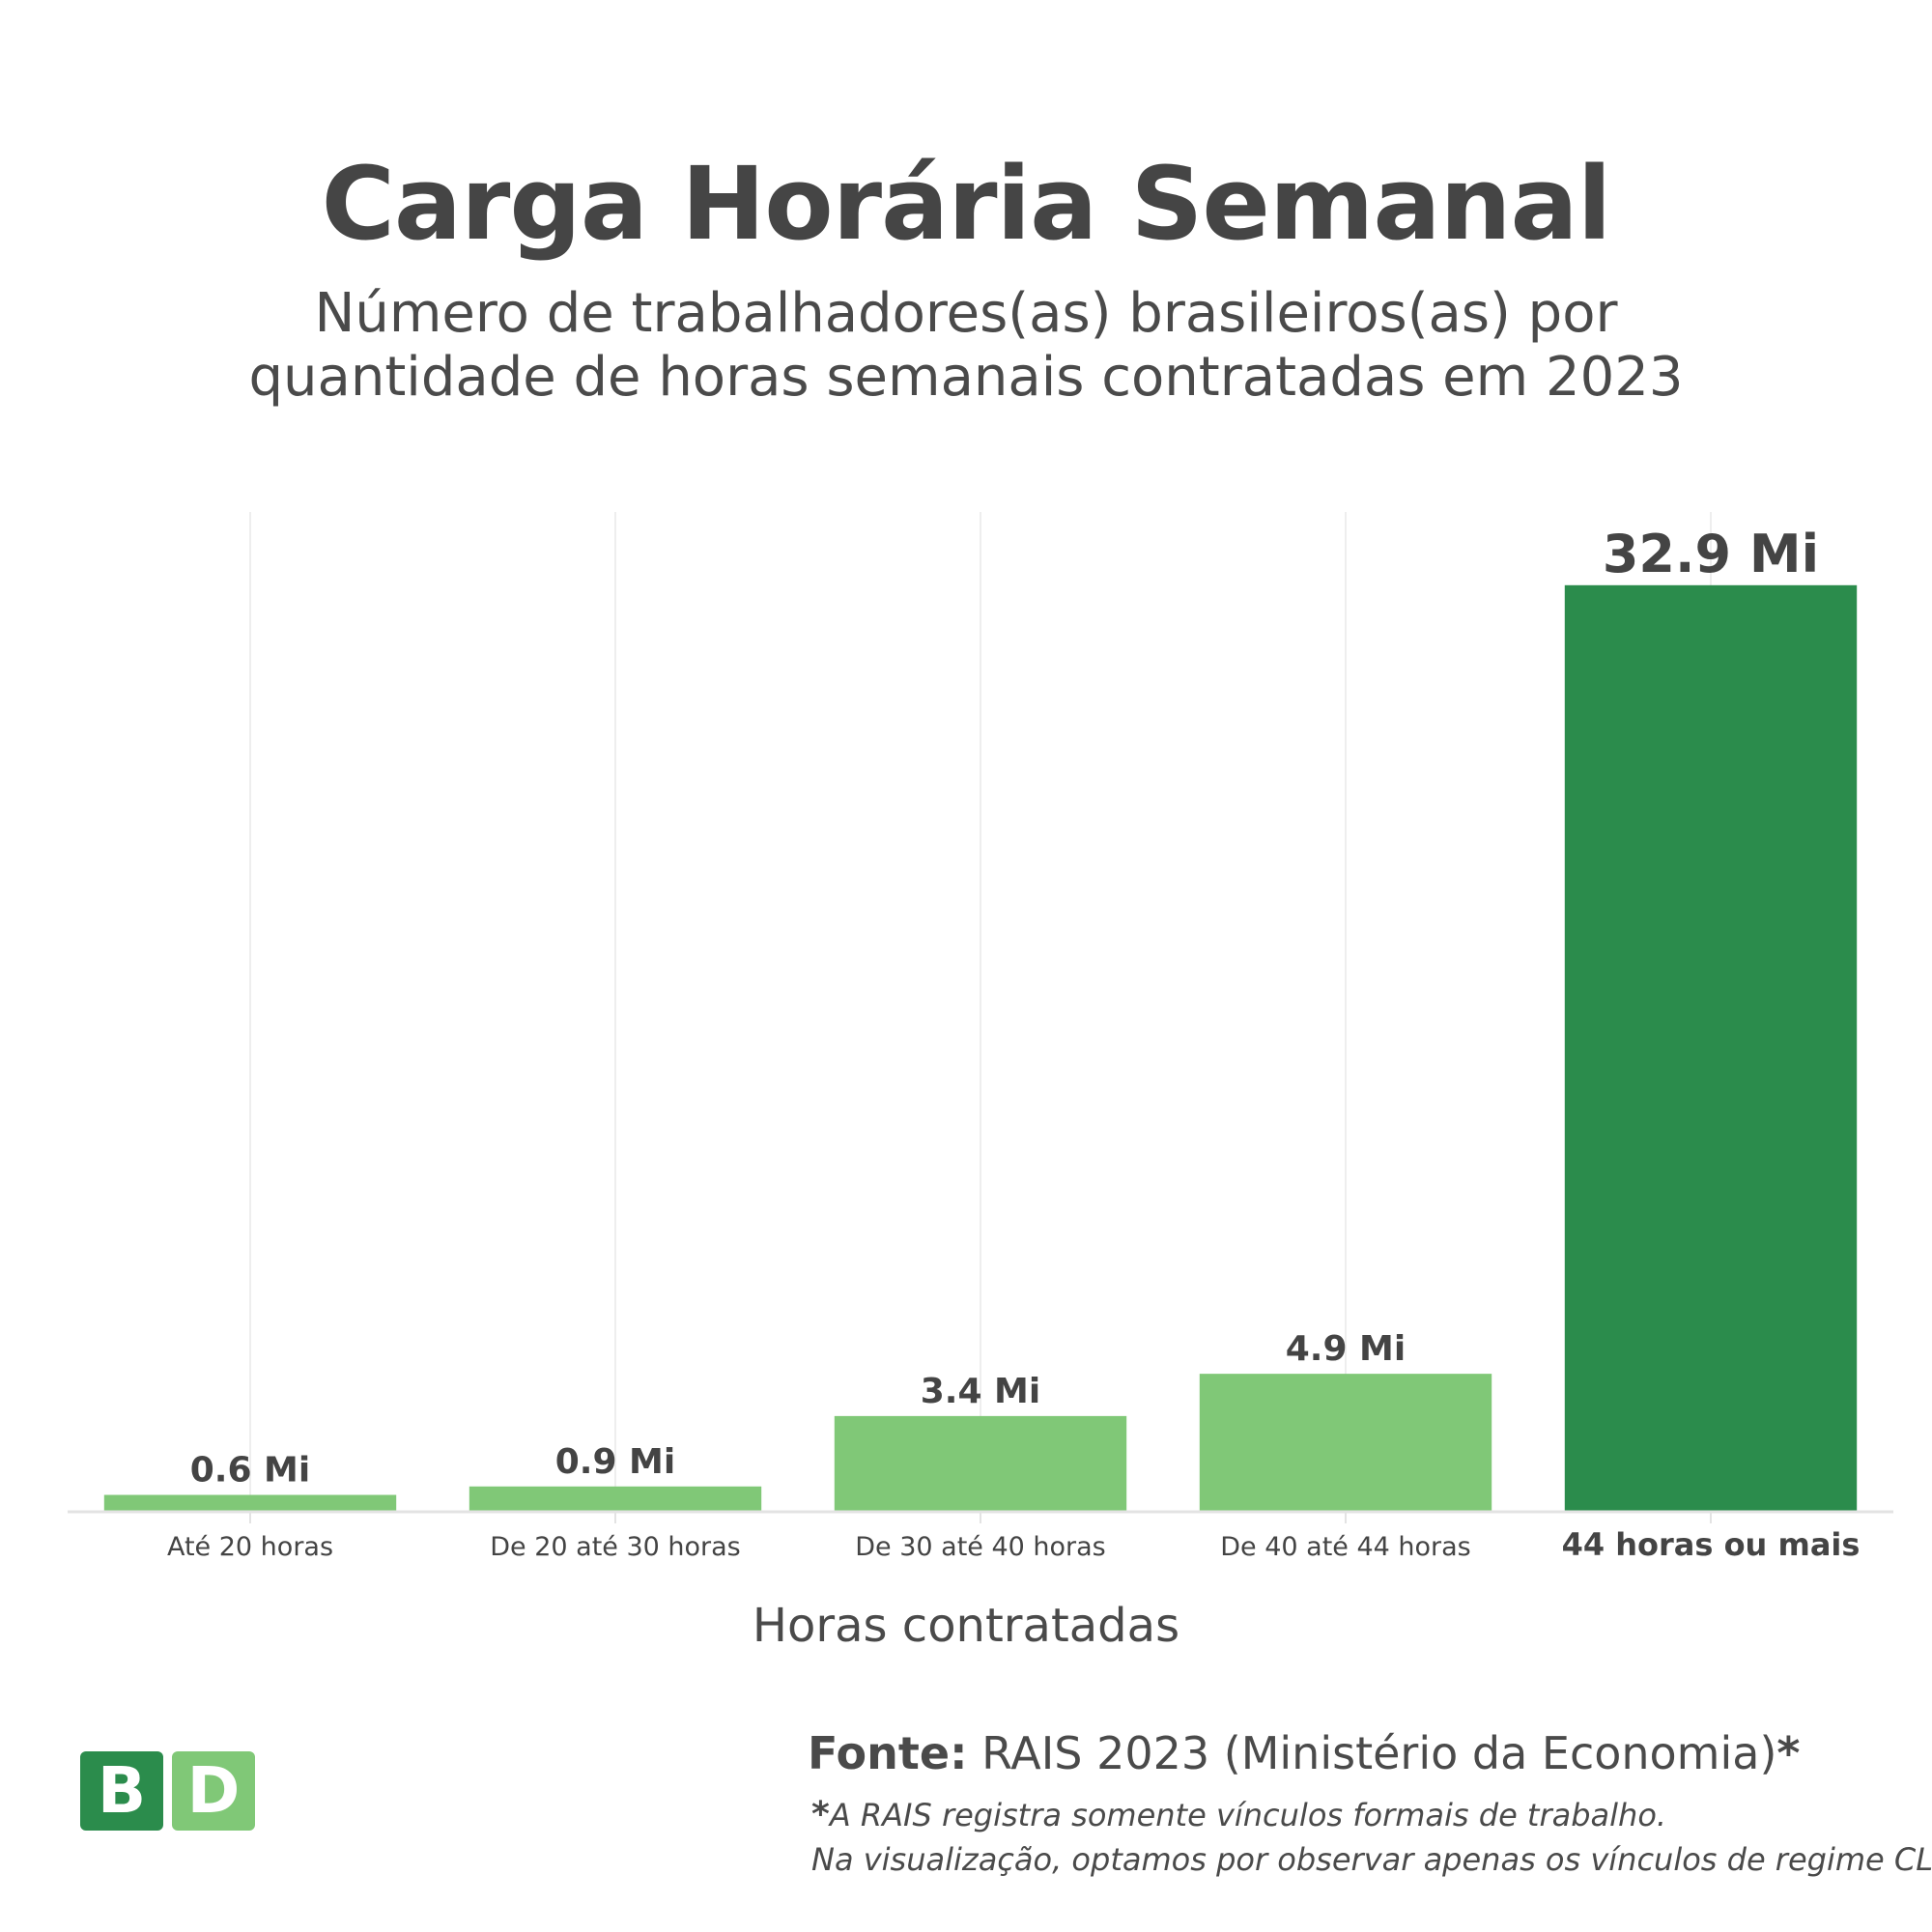 This screenshot has height=1932, width=1932. I want to click on data-label-5: 32.9 Mi, so click(1711, 554).